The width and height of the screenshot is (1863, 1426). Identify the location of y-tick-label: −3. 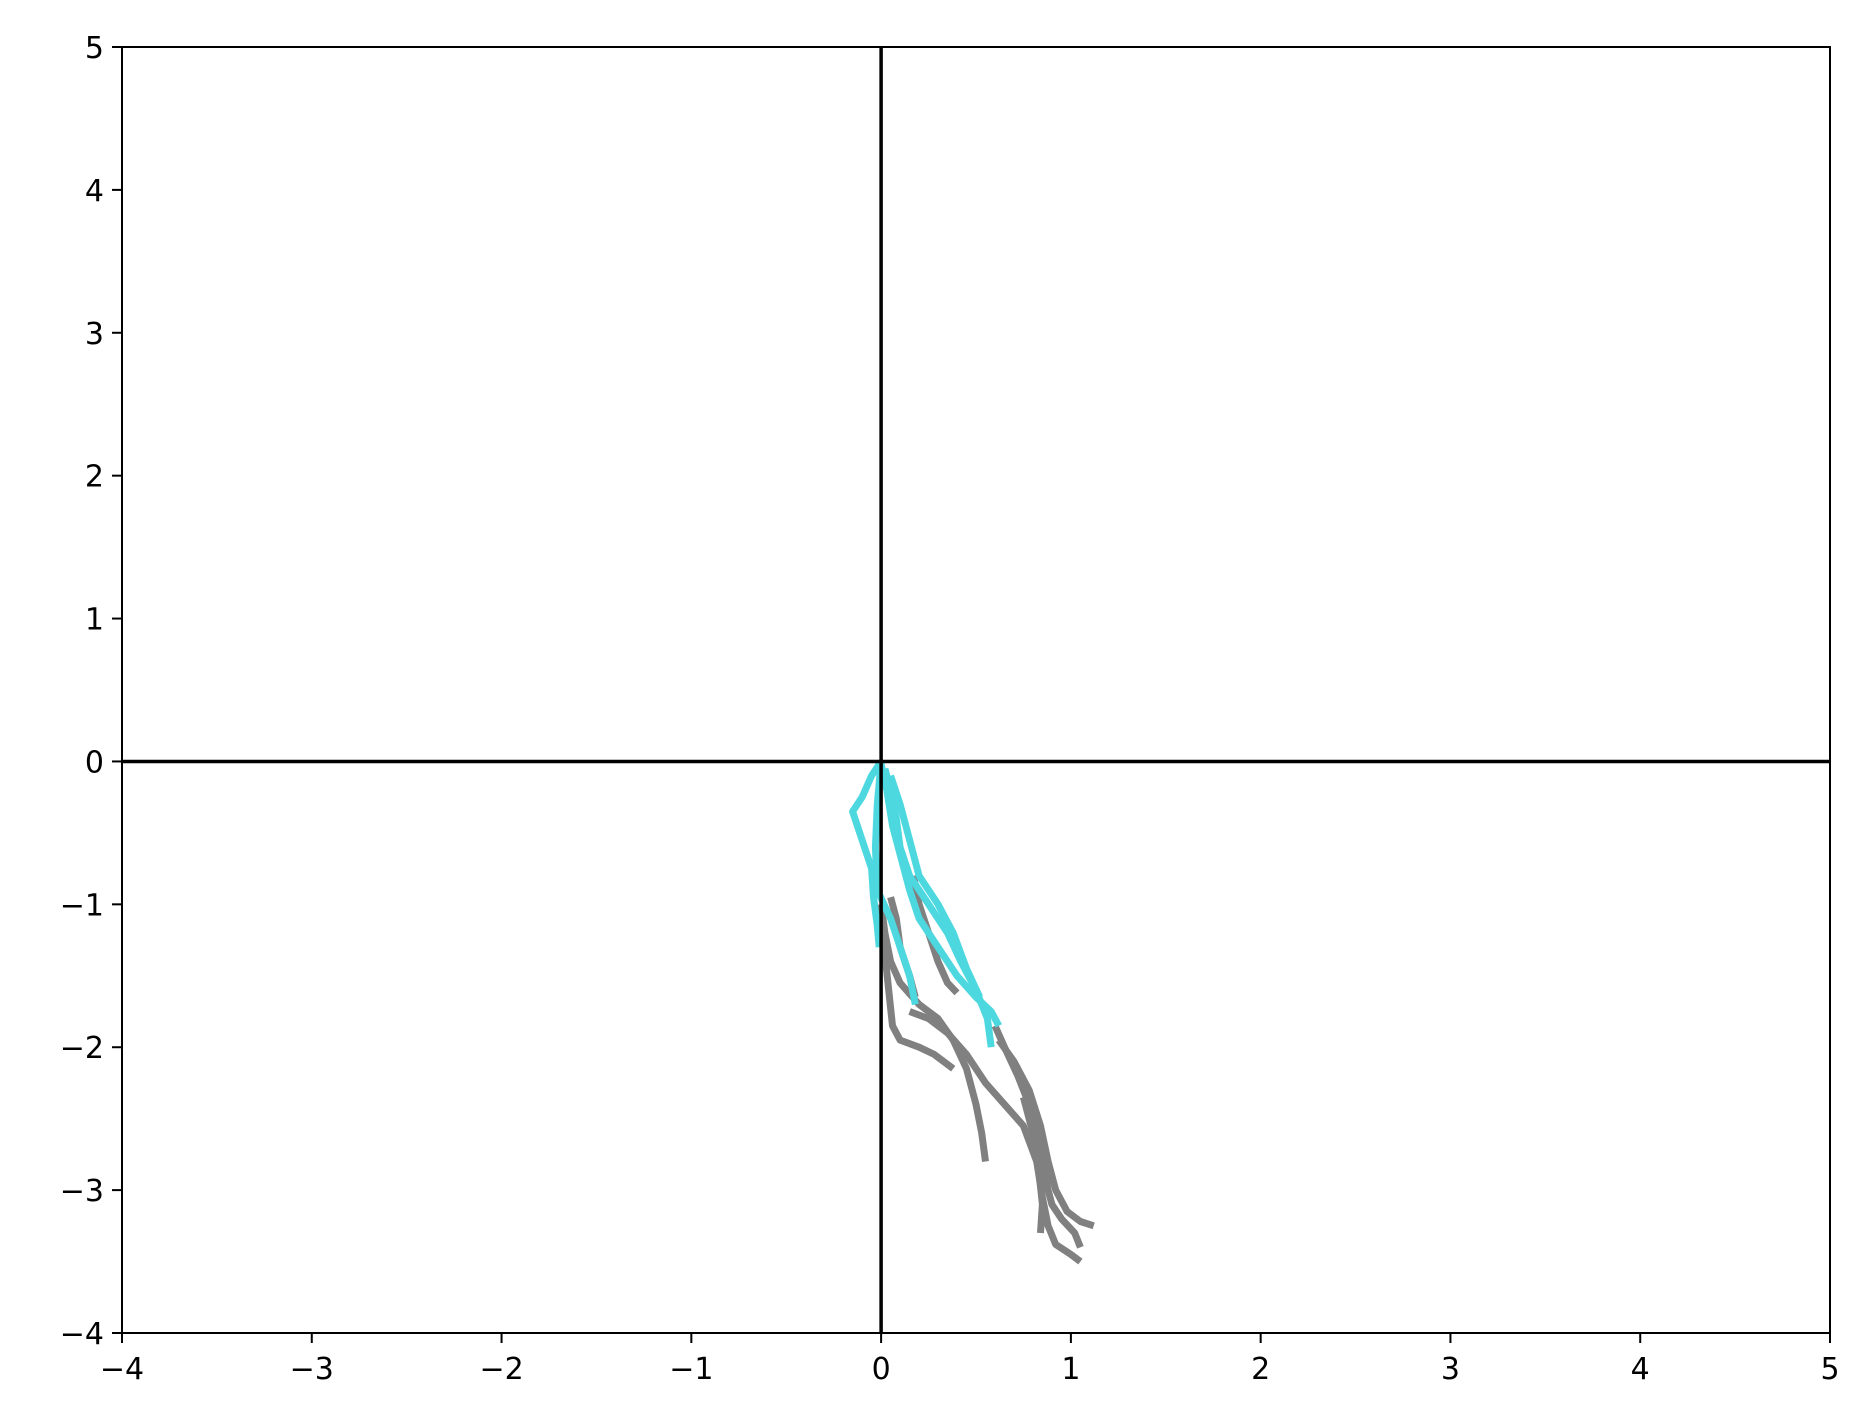
(82, 1191).